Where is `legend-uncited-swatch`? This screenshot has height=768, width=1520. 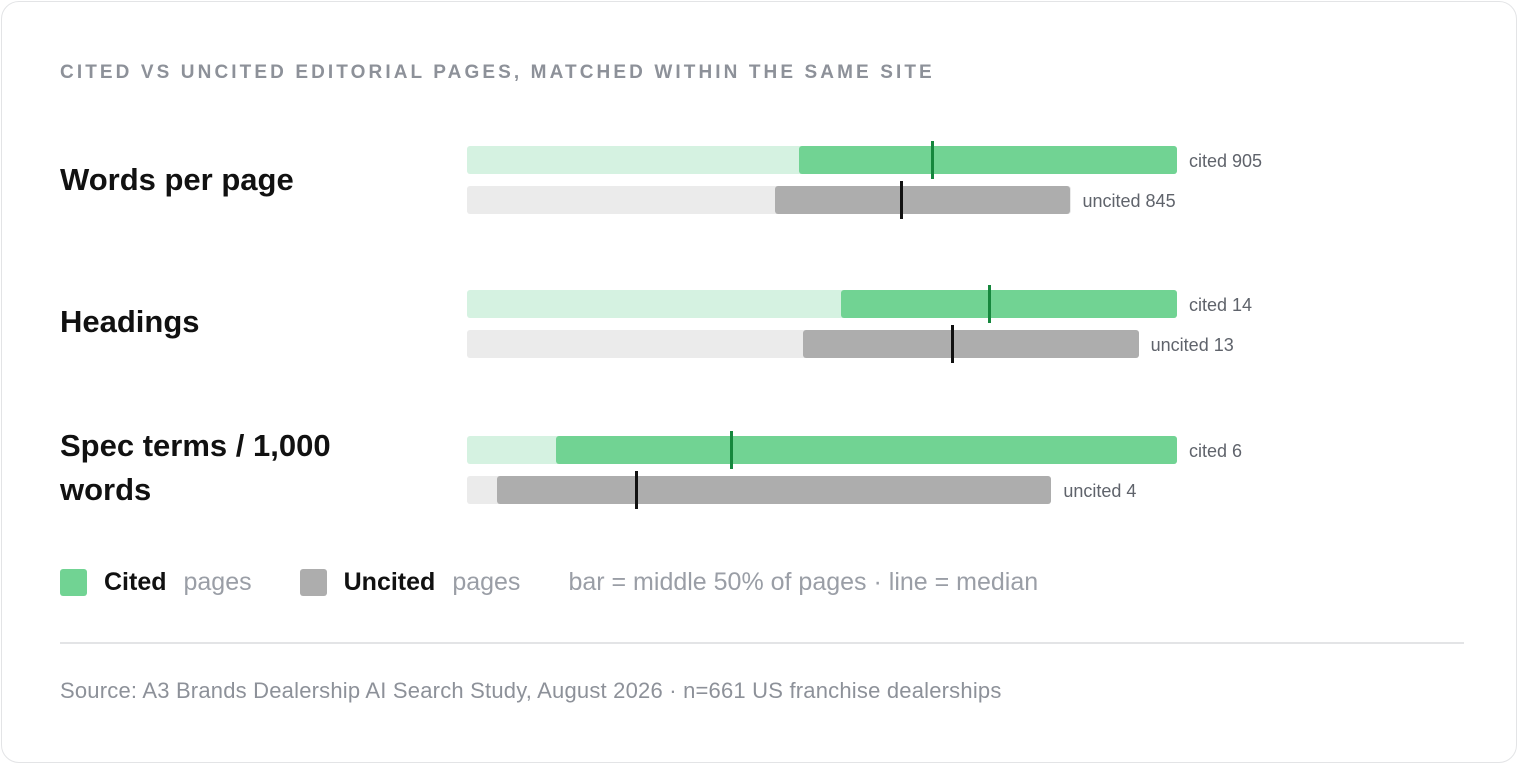
legend-uncited-swatch is located at coordinates (313, 582).